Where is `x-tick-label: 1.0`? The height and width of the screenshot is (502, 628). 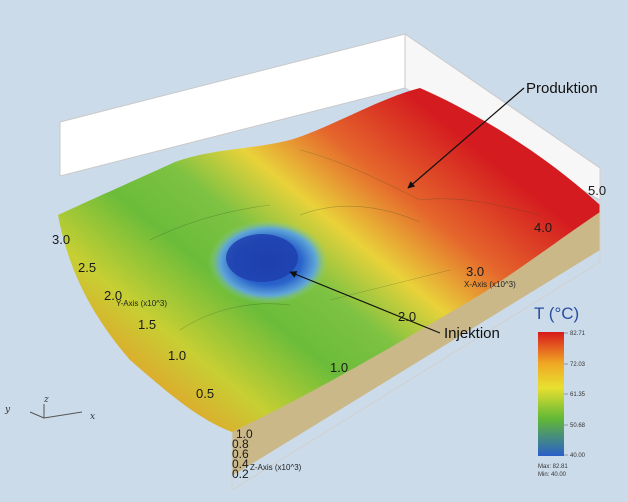
x-tick-label: 1.0 is located at coordinates (339, 367).